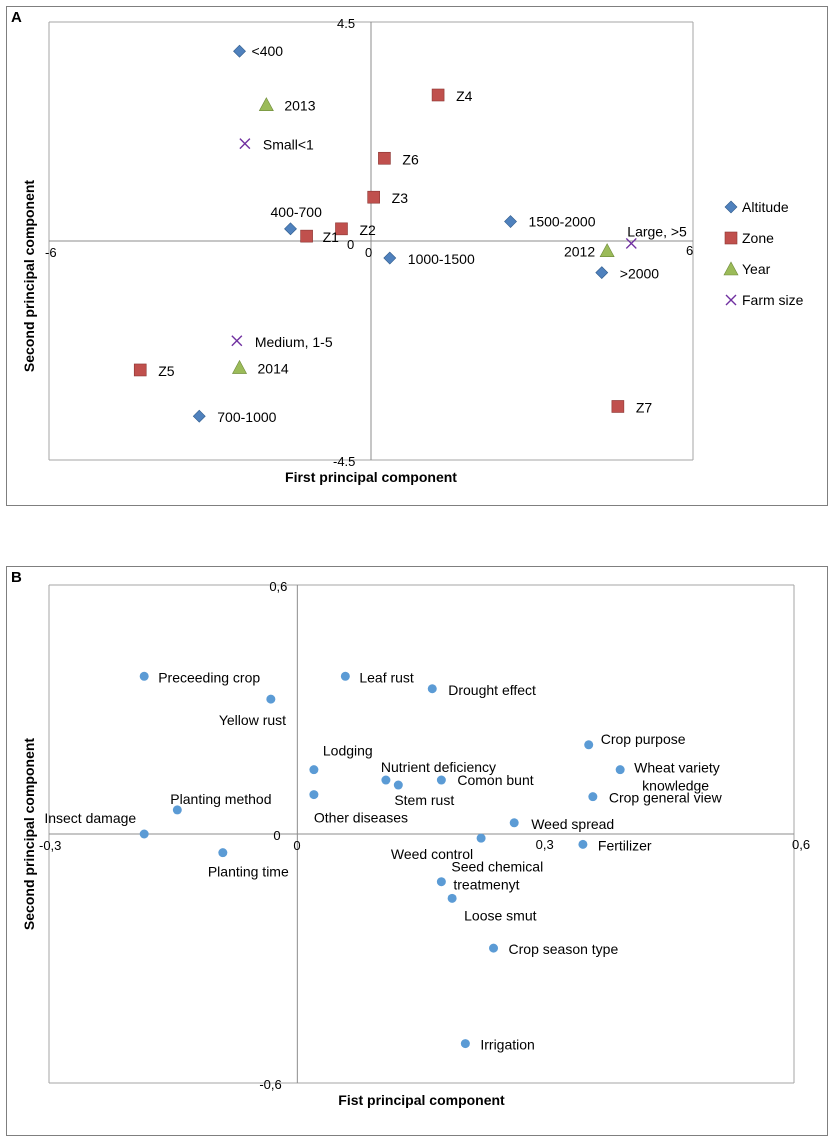 This screenshot has height=1140, width=829. I want to click on chart1-point-2000, so click(602, 273).